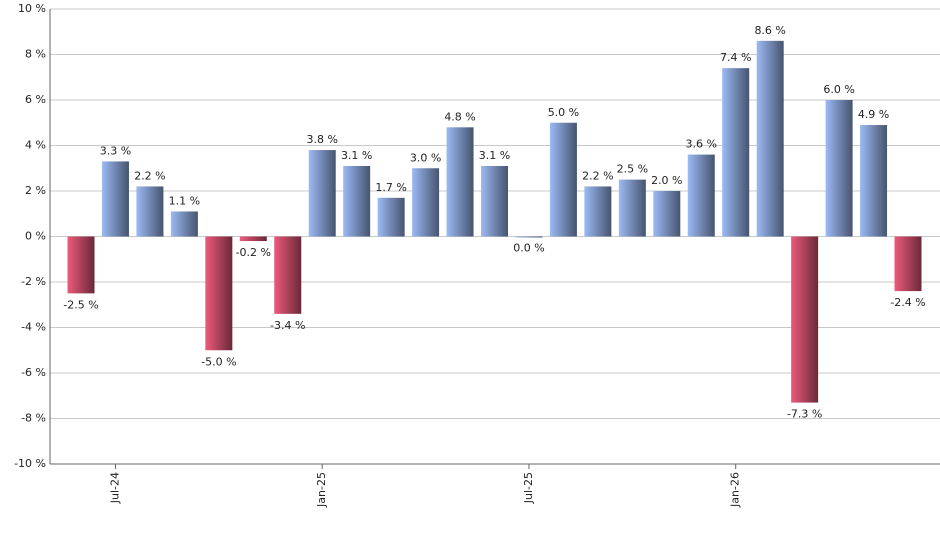 The height and width of the screenshot is (550, 940). I want to click on x-tick-label: Jan-25, so click(321, 490).